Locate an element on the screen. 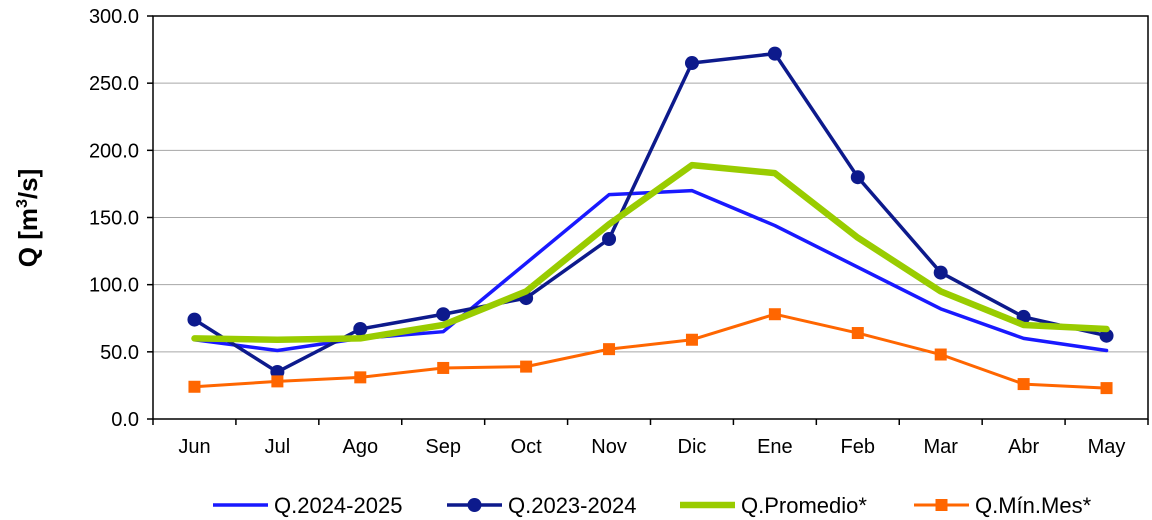  y-axis-label: Q [m3/s] is located at coordinates (28, 218).